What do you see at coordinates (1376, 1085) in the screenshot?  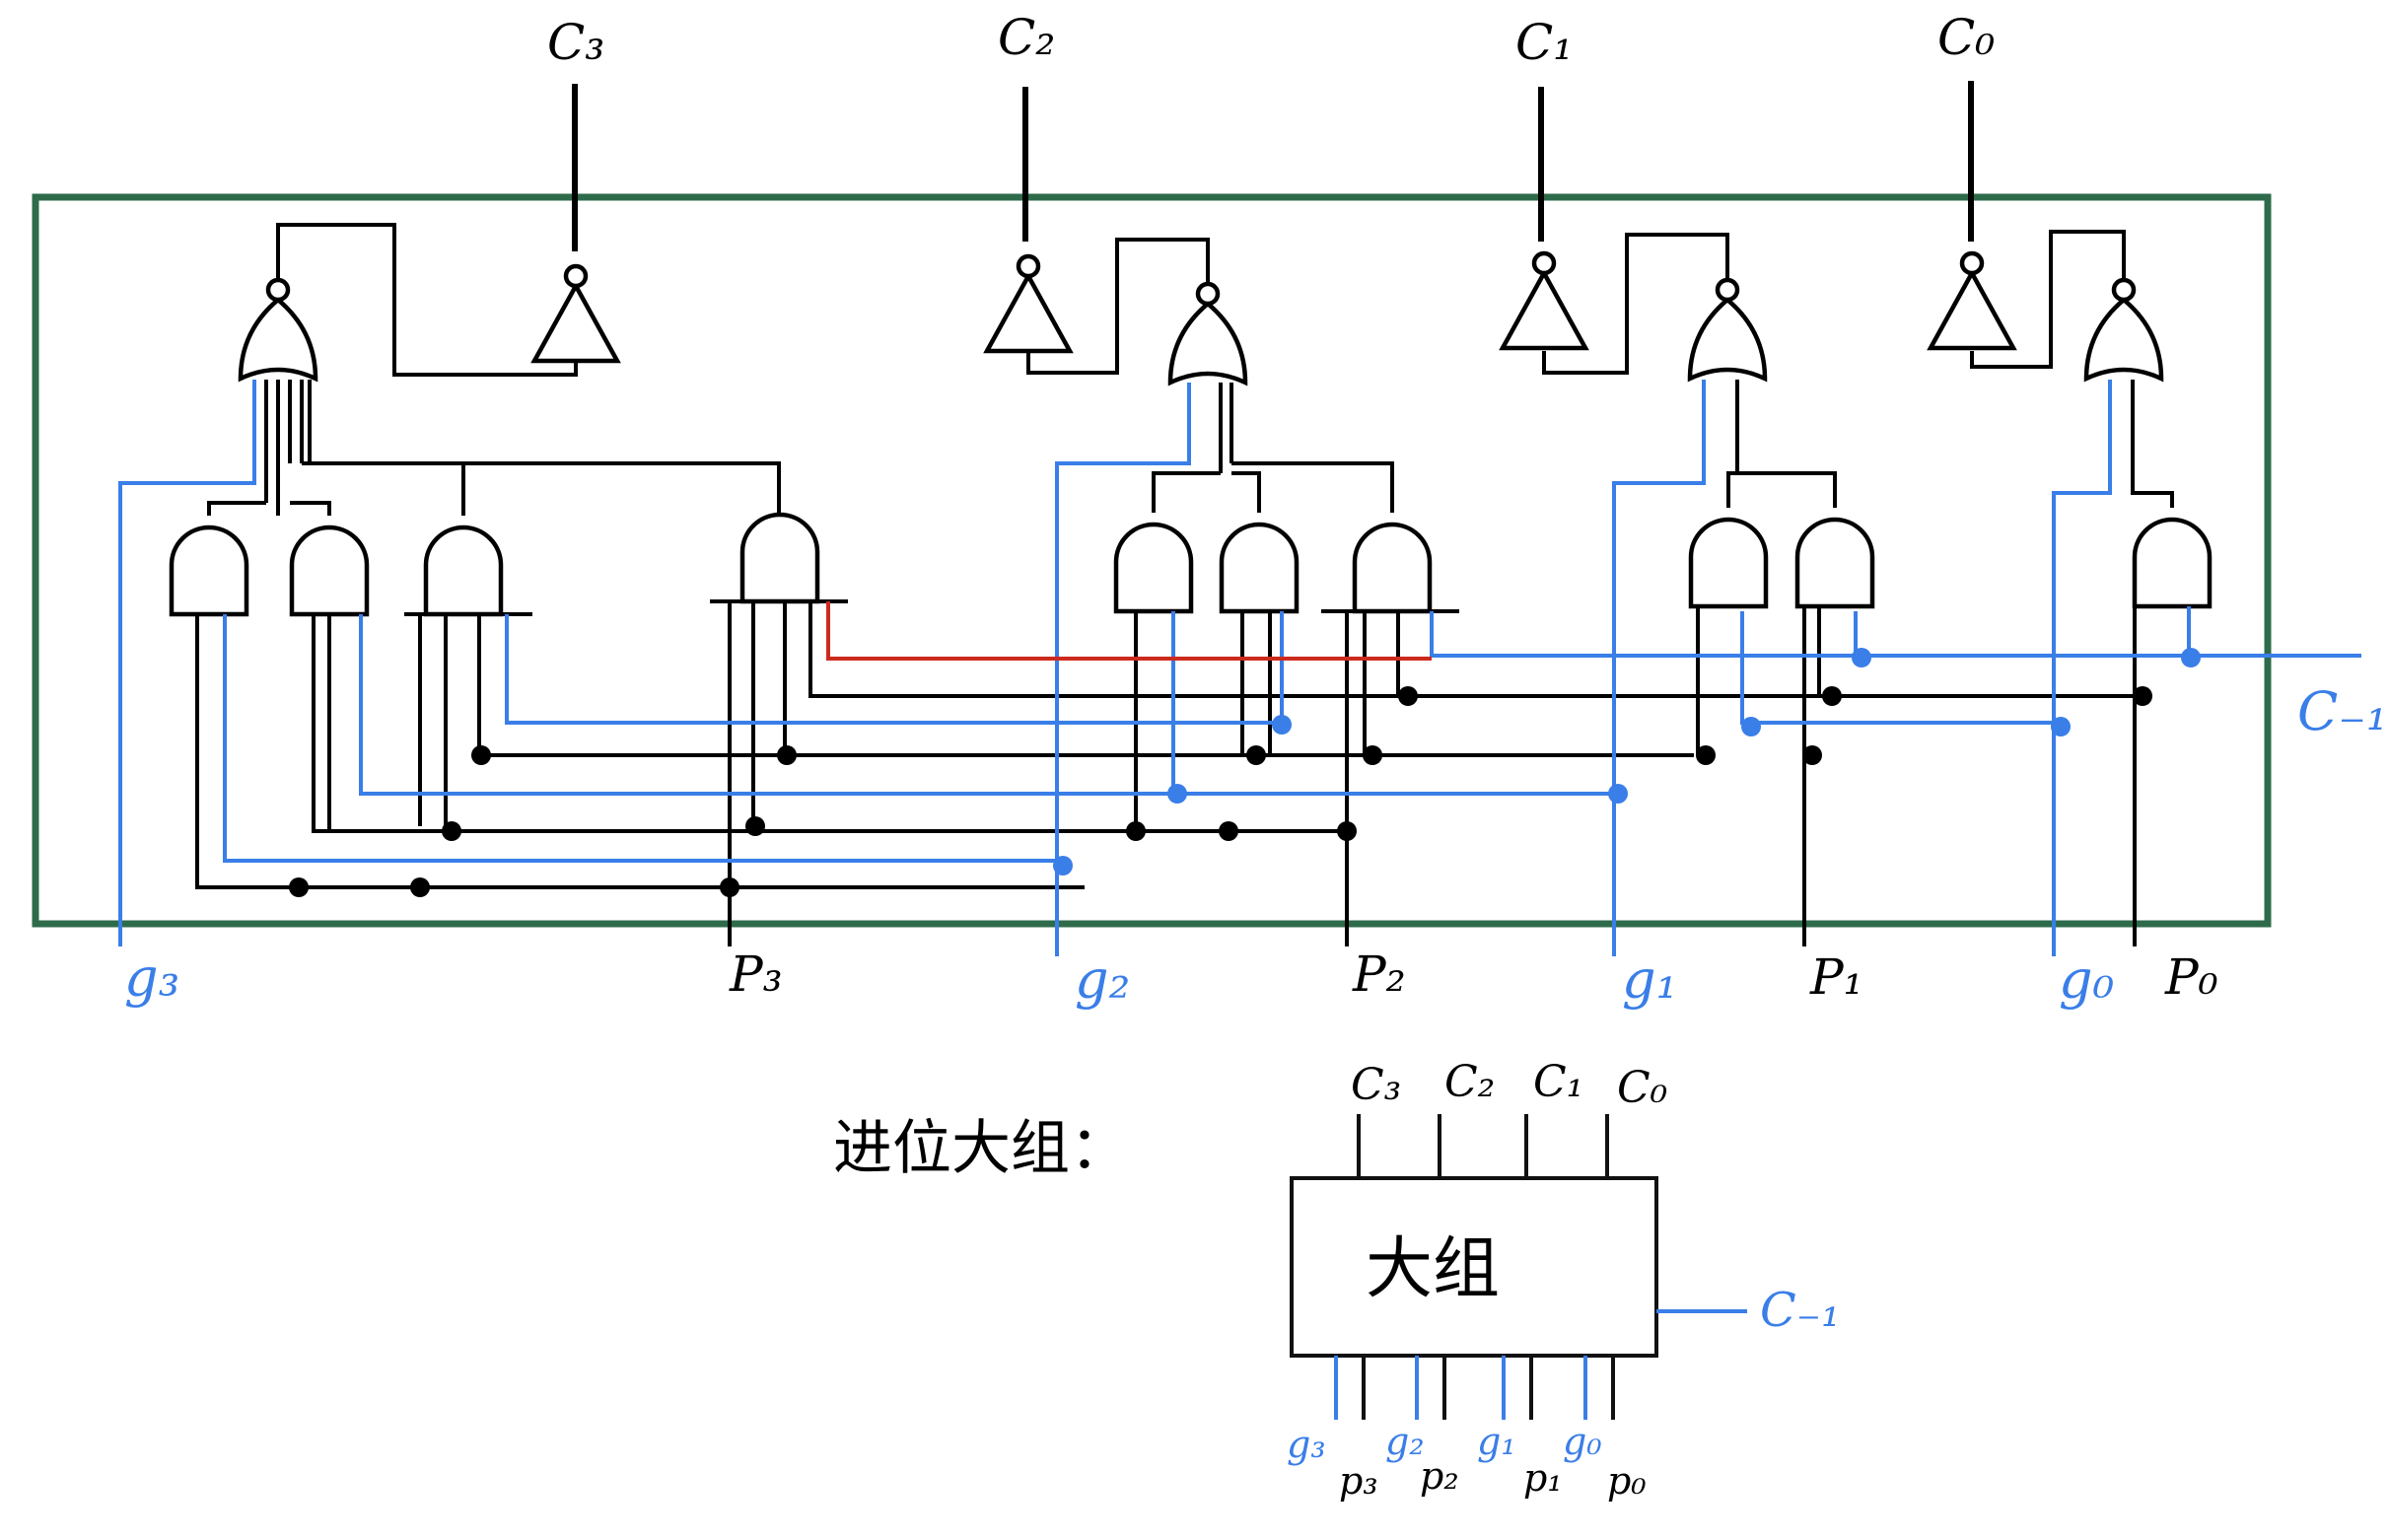 I see `block-top-label-c3: C₃` at bounding box center [1376, 1085].